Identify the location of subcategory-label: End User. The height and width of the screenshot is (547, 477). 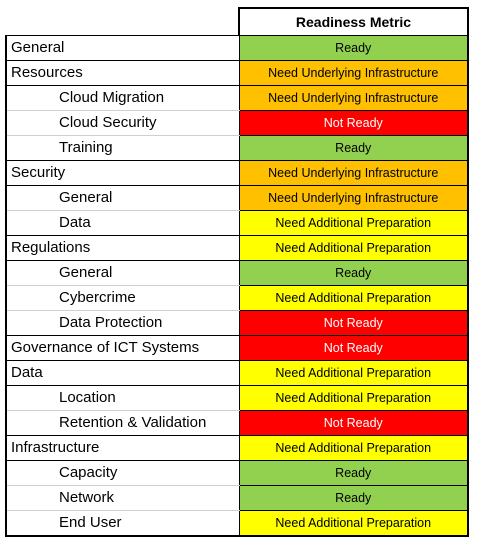
(122, 523).